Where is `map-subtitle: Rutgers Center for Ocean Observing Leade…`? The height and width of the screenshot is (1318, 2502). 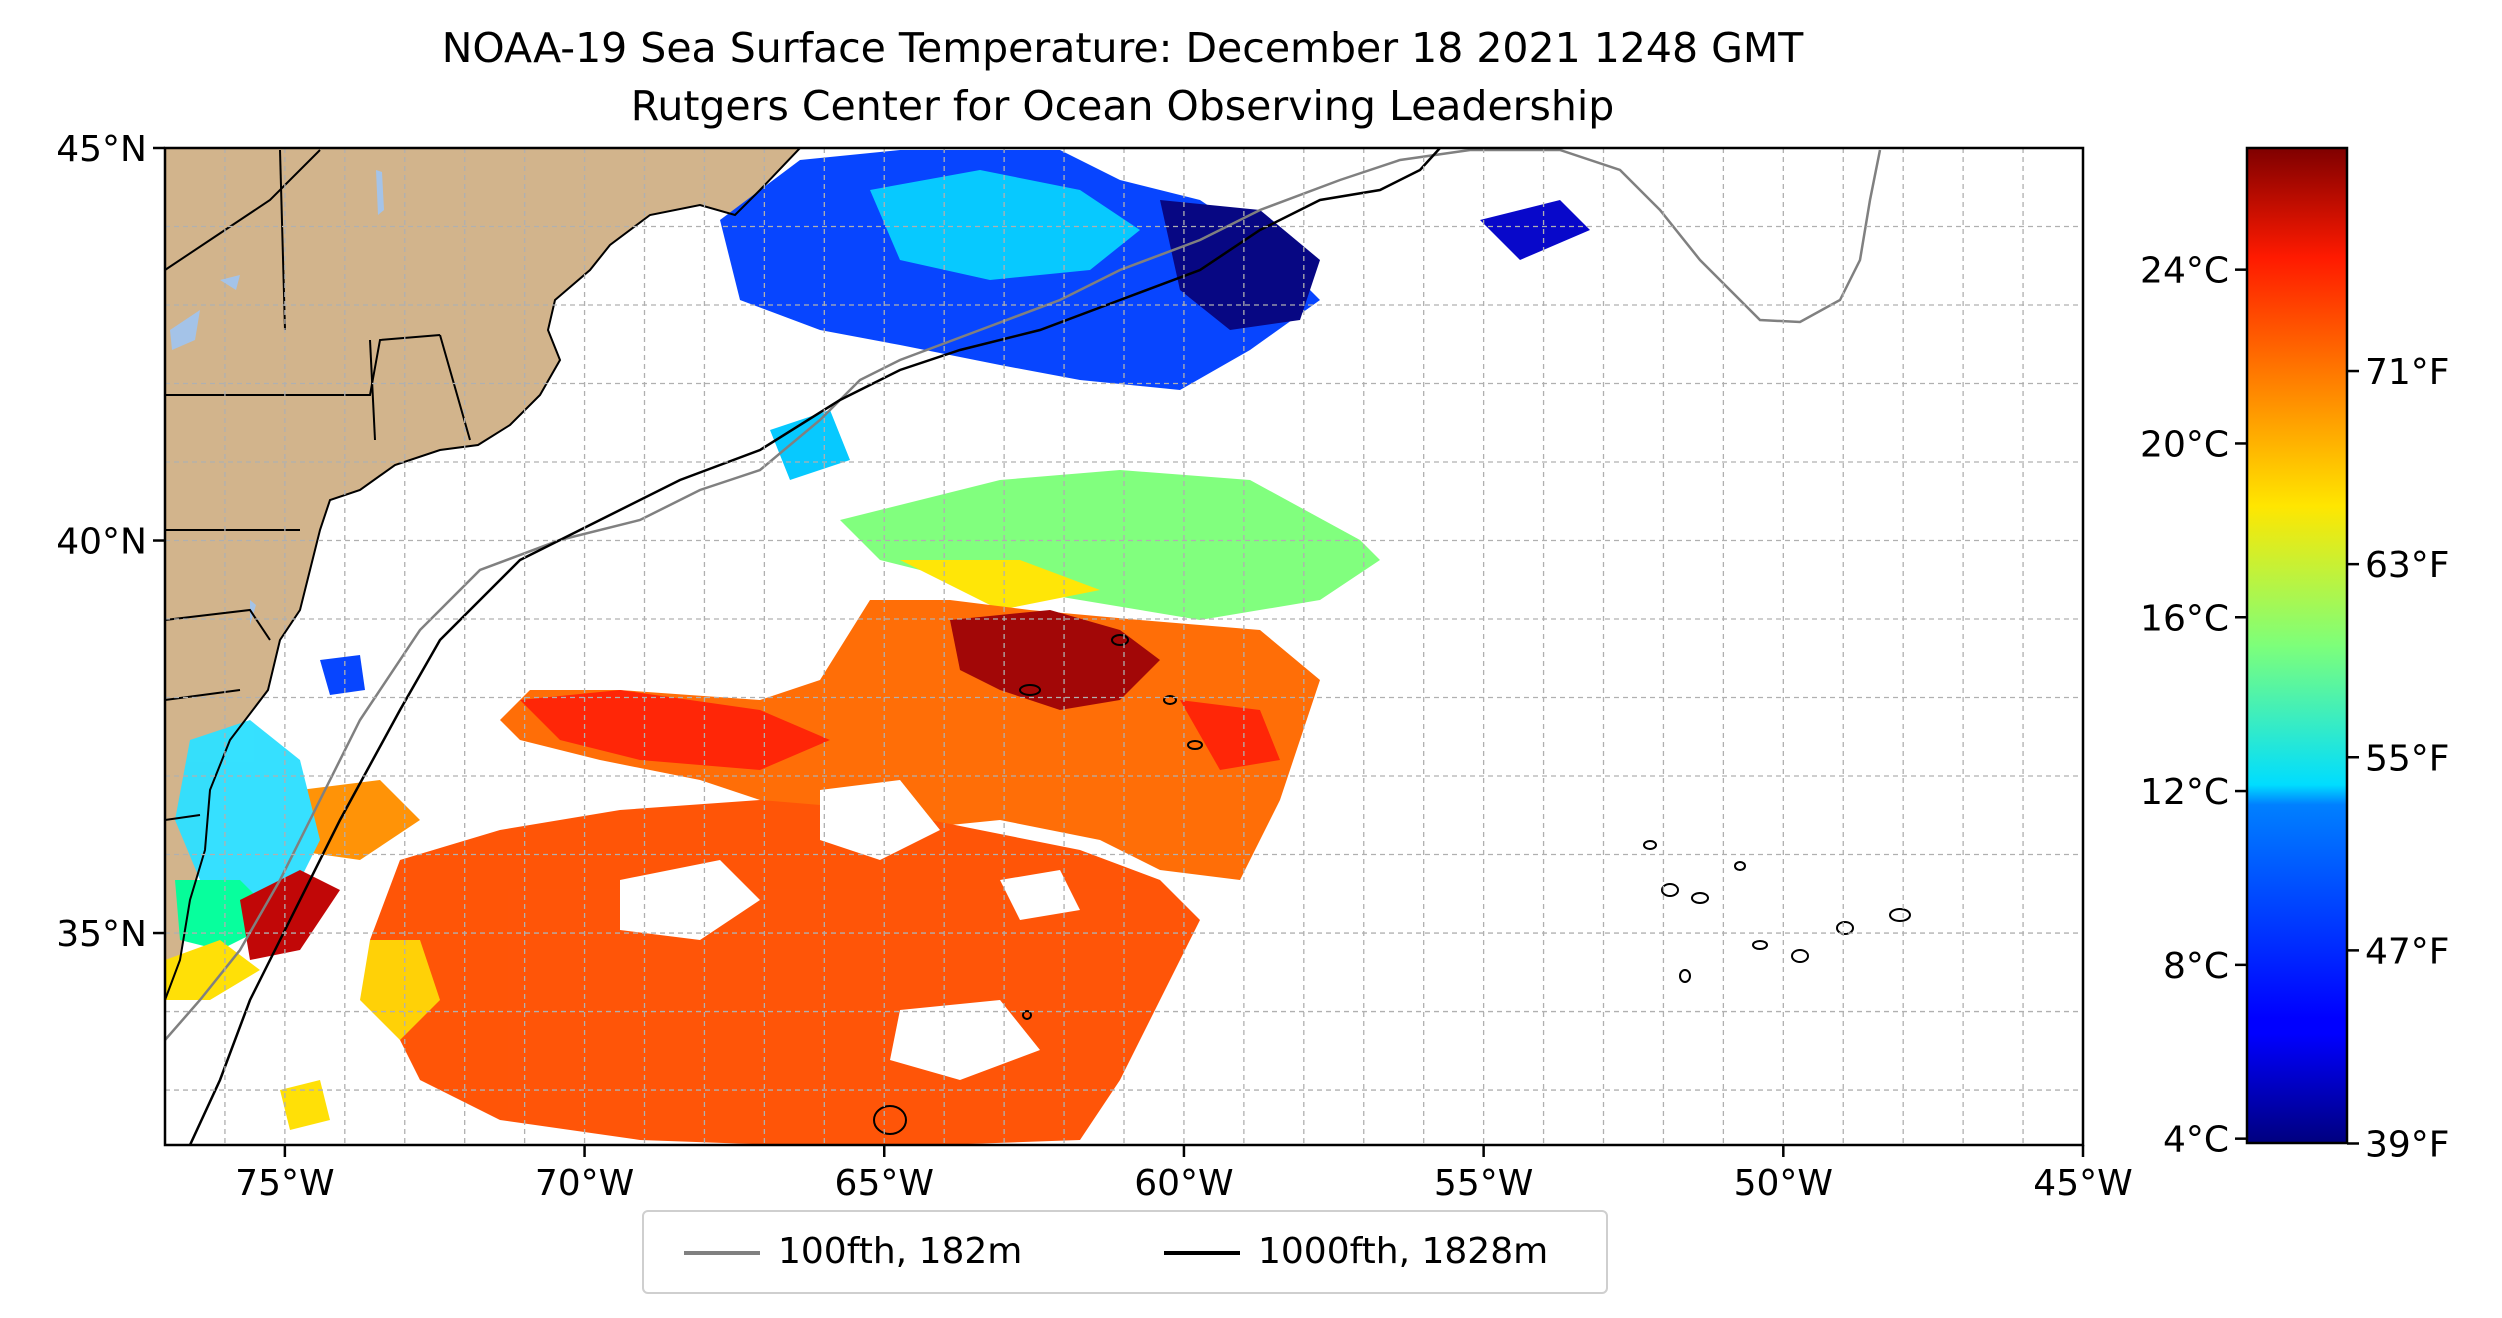 map-subtitle: Rutgers Center for Ocean Observing Leade… is located at coordinates (1122, 106).